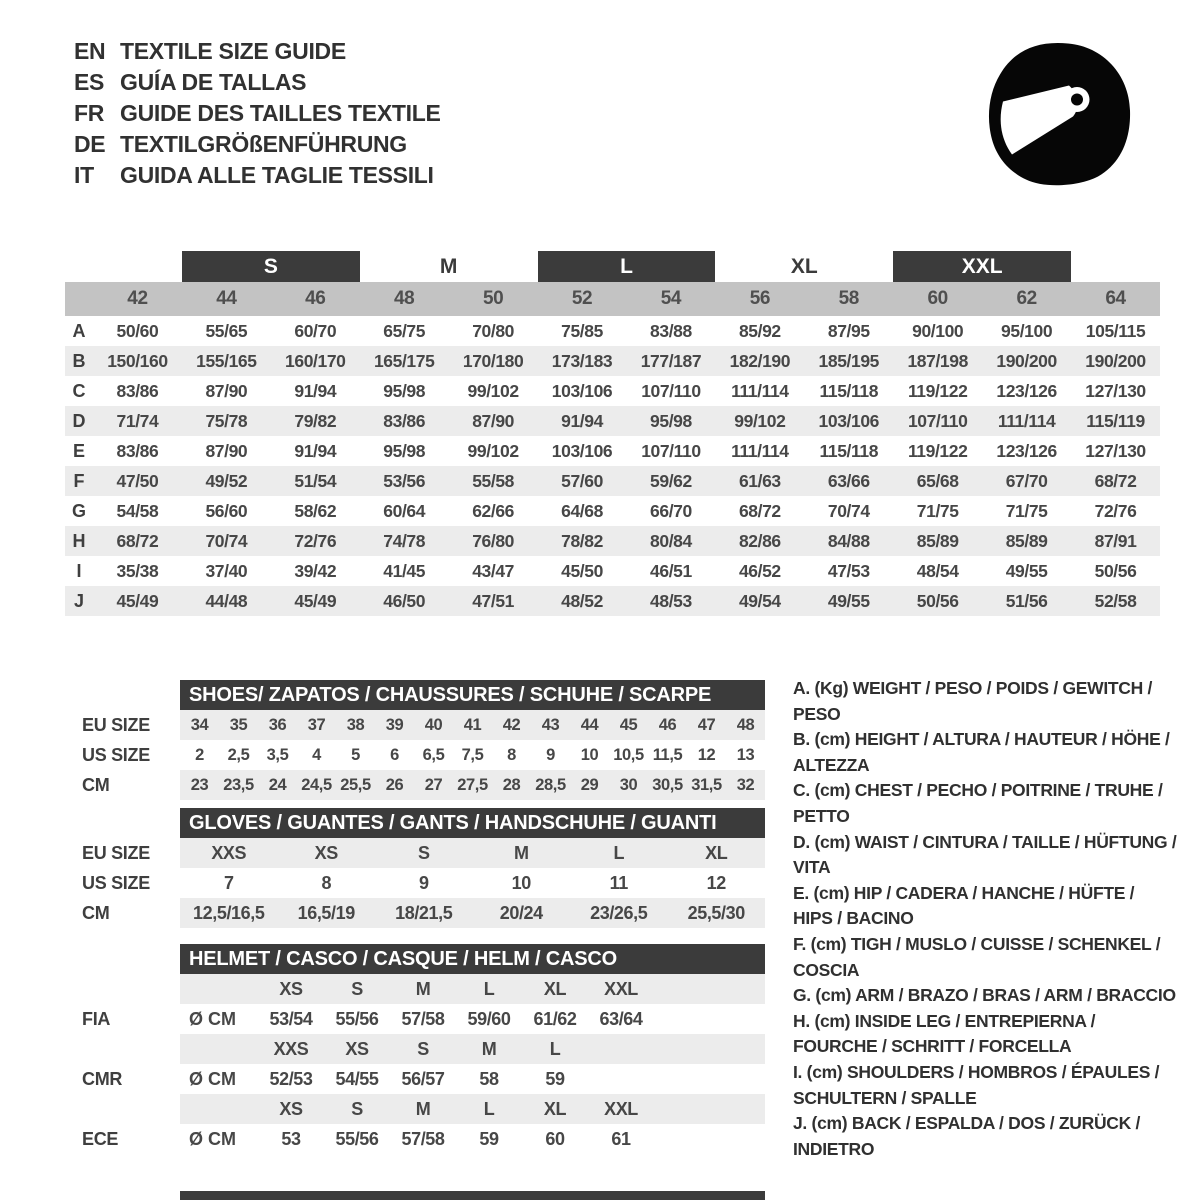 This screenshot has width=1200, height=1200. I want to click on size-cell: 90/100, so click(938, 330).